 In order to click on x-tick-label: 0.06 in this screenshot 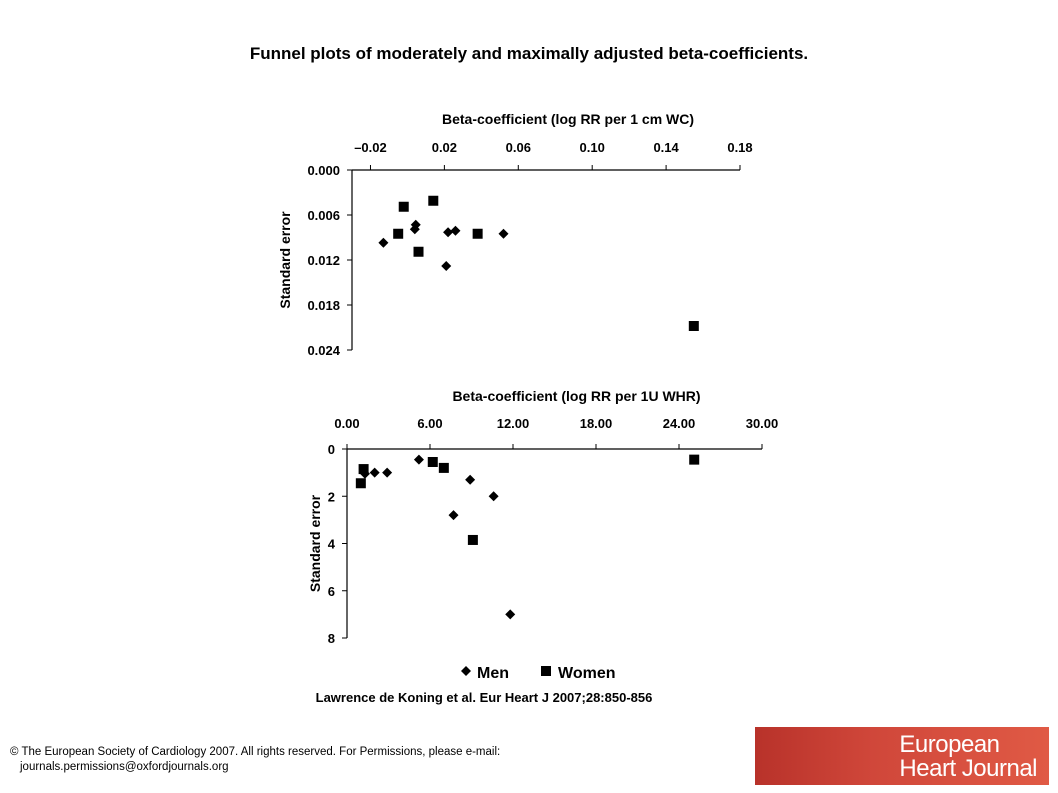, I will do `click(518, 147)`.